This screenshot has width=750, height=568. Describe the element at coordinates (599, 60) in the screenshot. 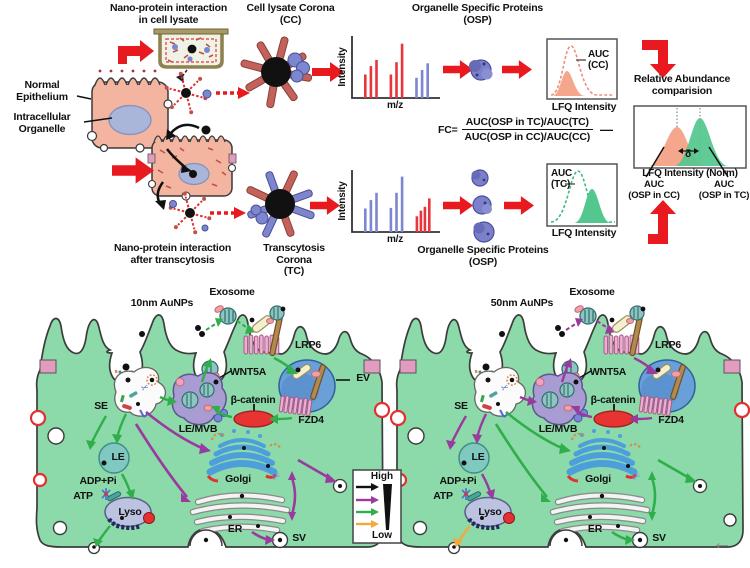

I see `auc-cc-label: AUC (CC)` at that location.